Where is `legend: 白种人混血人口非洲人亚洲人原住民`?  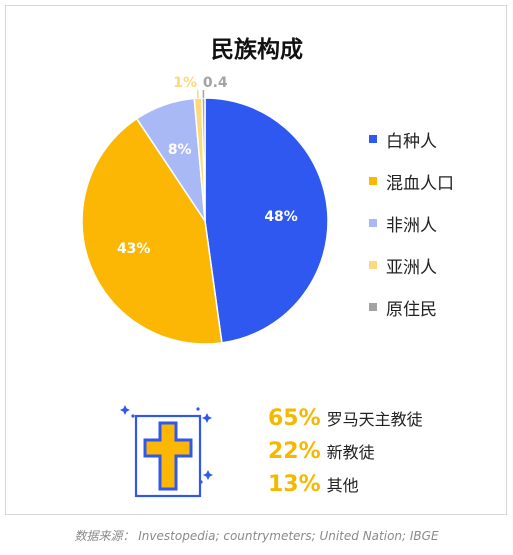
legend: 白种人混血人口非洲人亚洲人原住民 is located at coordinates (411, 223).